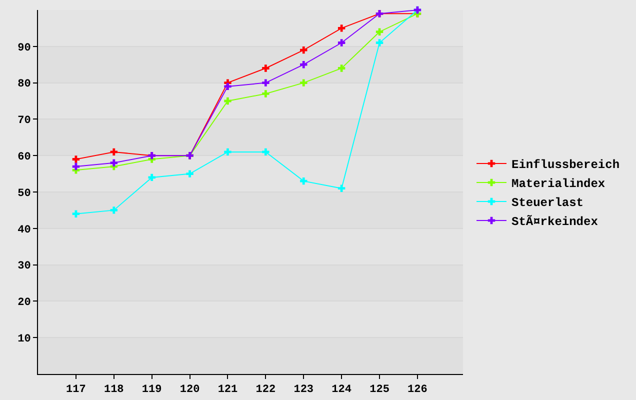 The image size is (636, 400). What do you see at coordinates (190, 390) in the screenshot?
I see `x-tick-label: 120` at bounding box center [190, 390].